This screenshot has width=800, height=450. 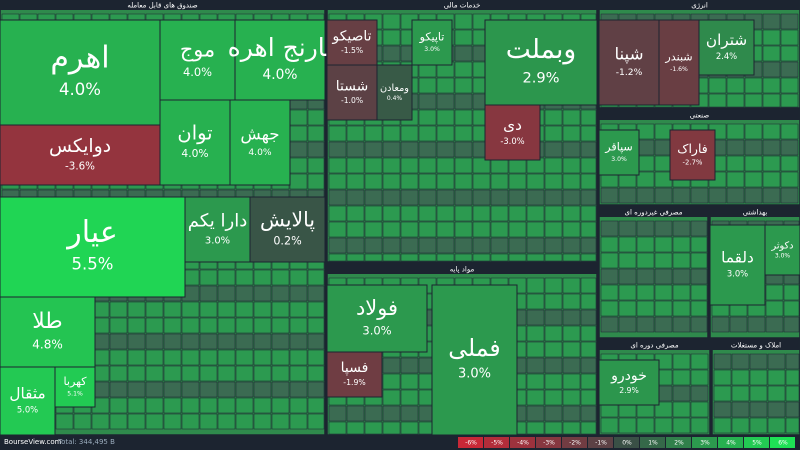 What do you see at coordinates (47, 321) in the screenshot?
I see `stock-name: طلا` at bounding box center [47, 321].